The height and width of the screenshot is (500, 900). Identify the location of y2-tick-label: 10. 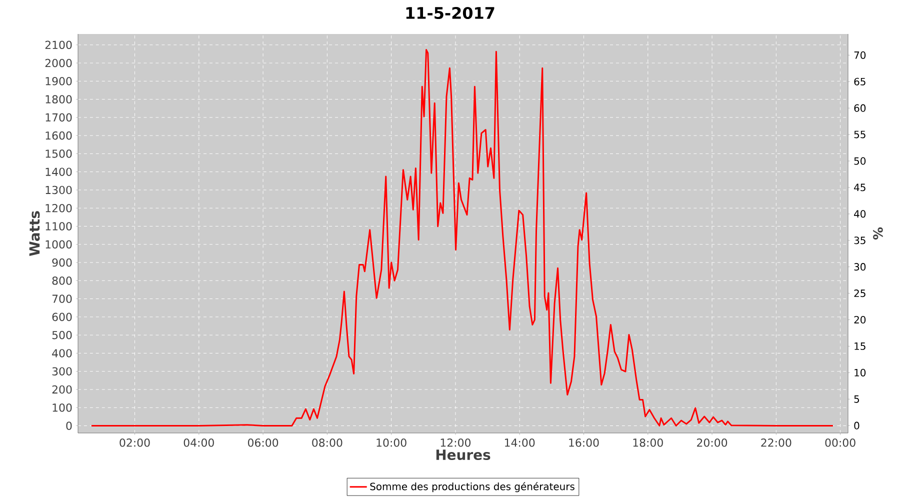
(860, 372).